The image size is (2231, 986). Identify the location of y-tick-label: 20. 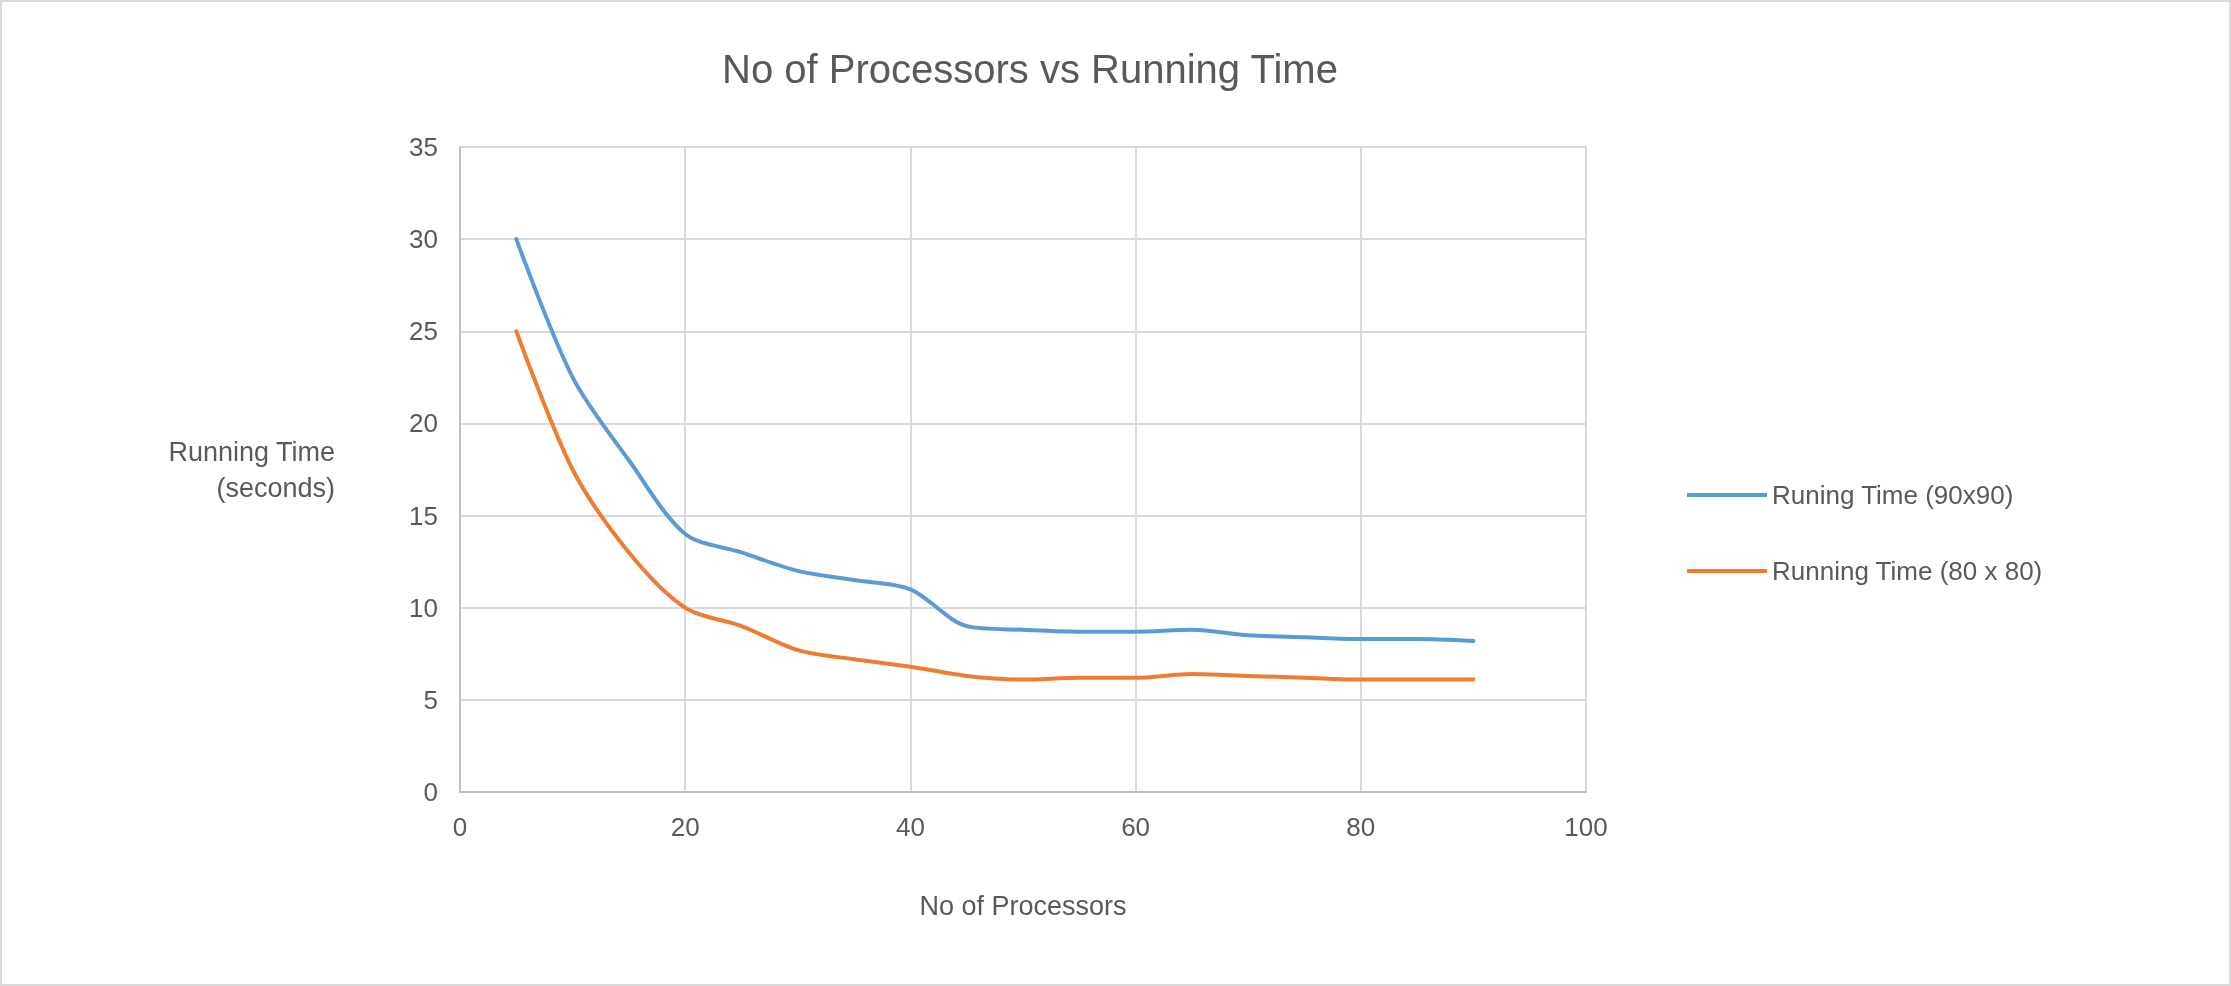
(423, 423).